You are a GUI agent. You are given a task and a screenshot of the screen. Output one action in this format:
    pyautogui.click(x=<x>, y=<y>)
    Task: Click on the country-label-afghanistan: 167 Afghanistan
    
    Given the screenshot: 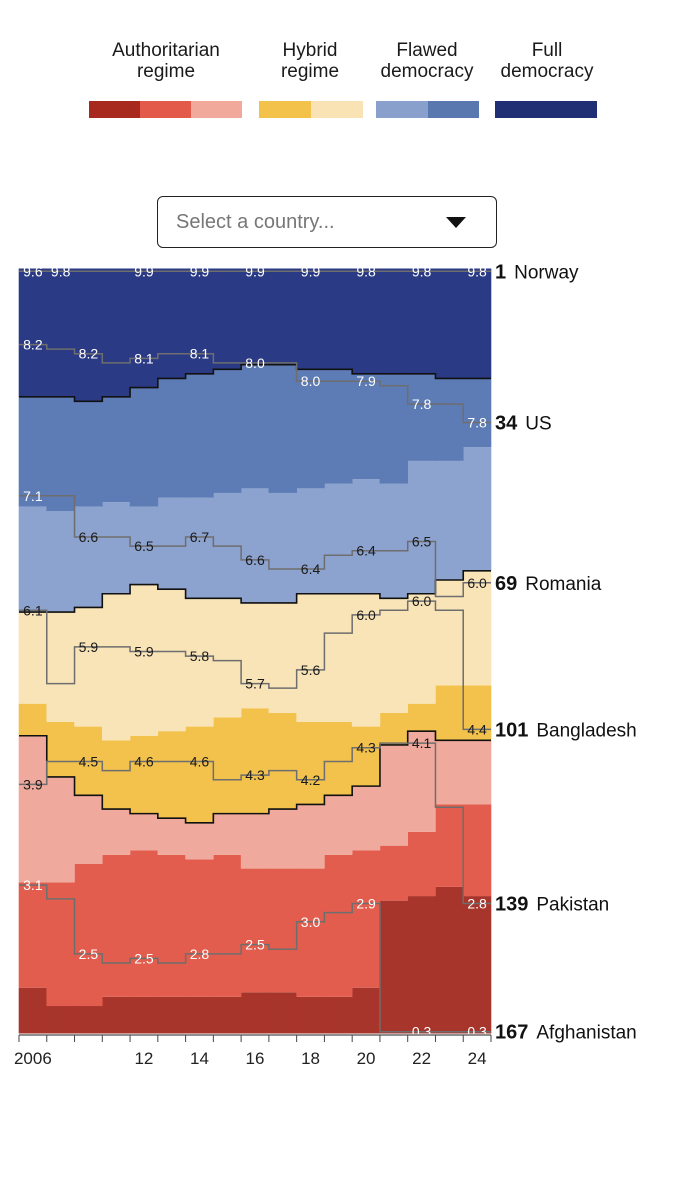 What is the action you would take?
    pyautogui.click(x=566, y=1033)
    